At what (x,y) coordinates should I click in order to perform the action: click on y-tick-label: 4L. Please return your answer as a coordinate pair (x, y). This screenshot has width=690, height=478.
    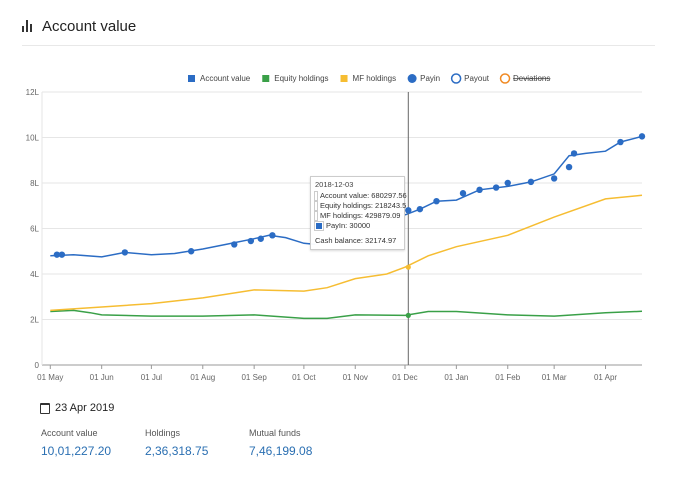
    Looking at the image, I should click on (34, 274).